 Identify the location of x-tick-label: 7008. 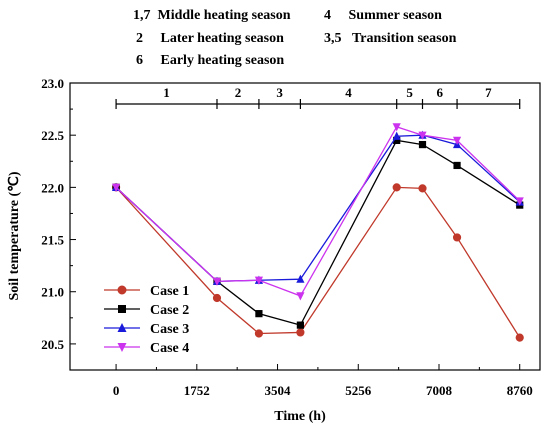
(439, 390).